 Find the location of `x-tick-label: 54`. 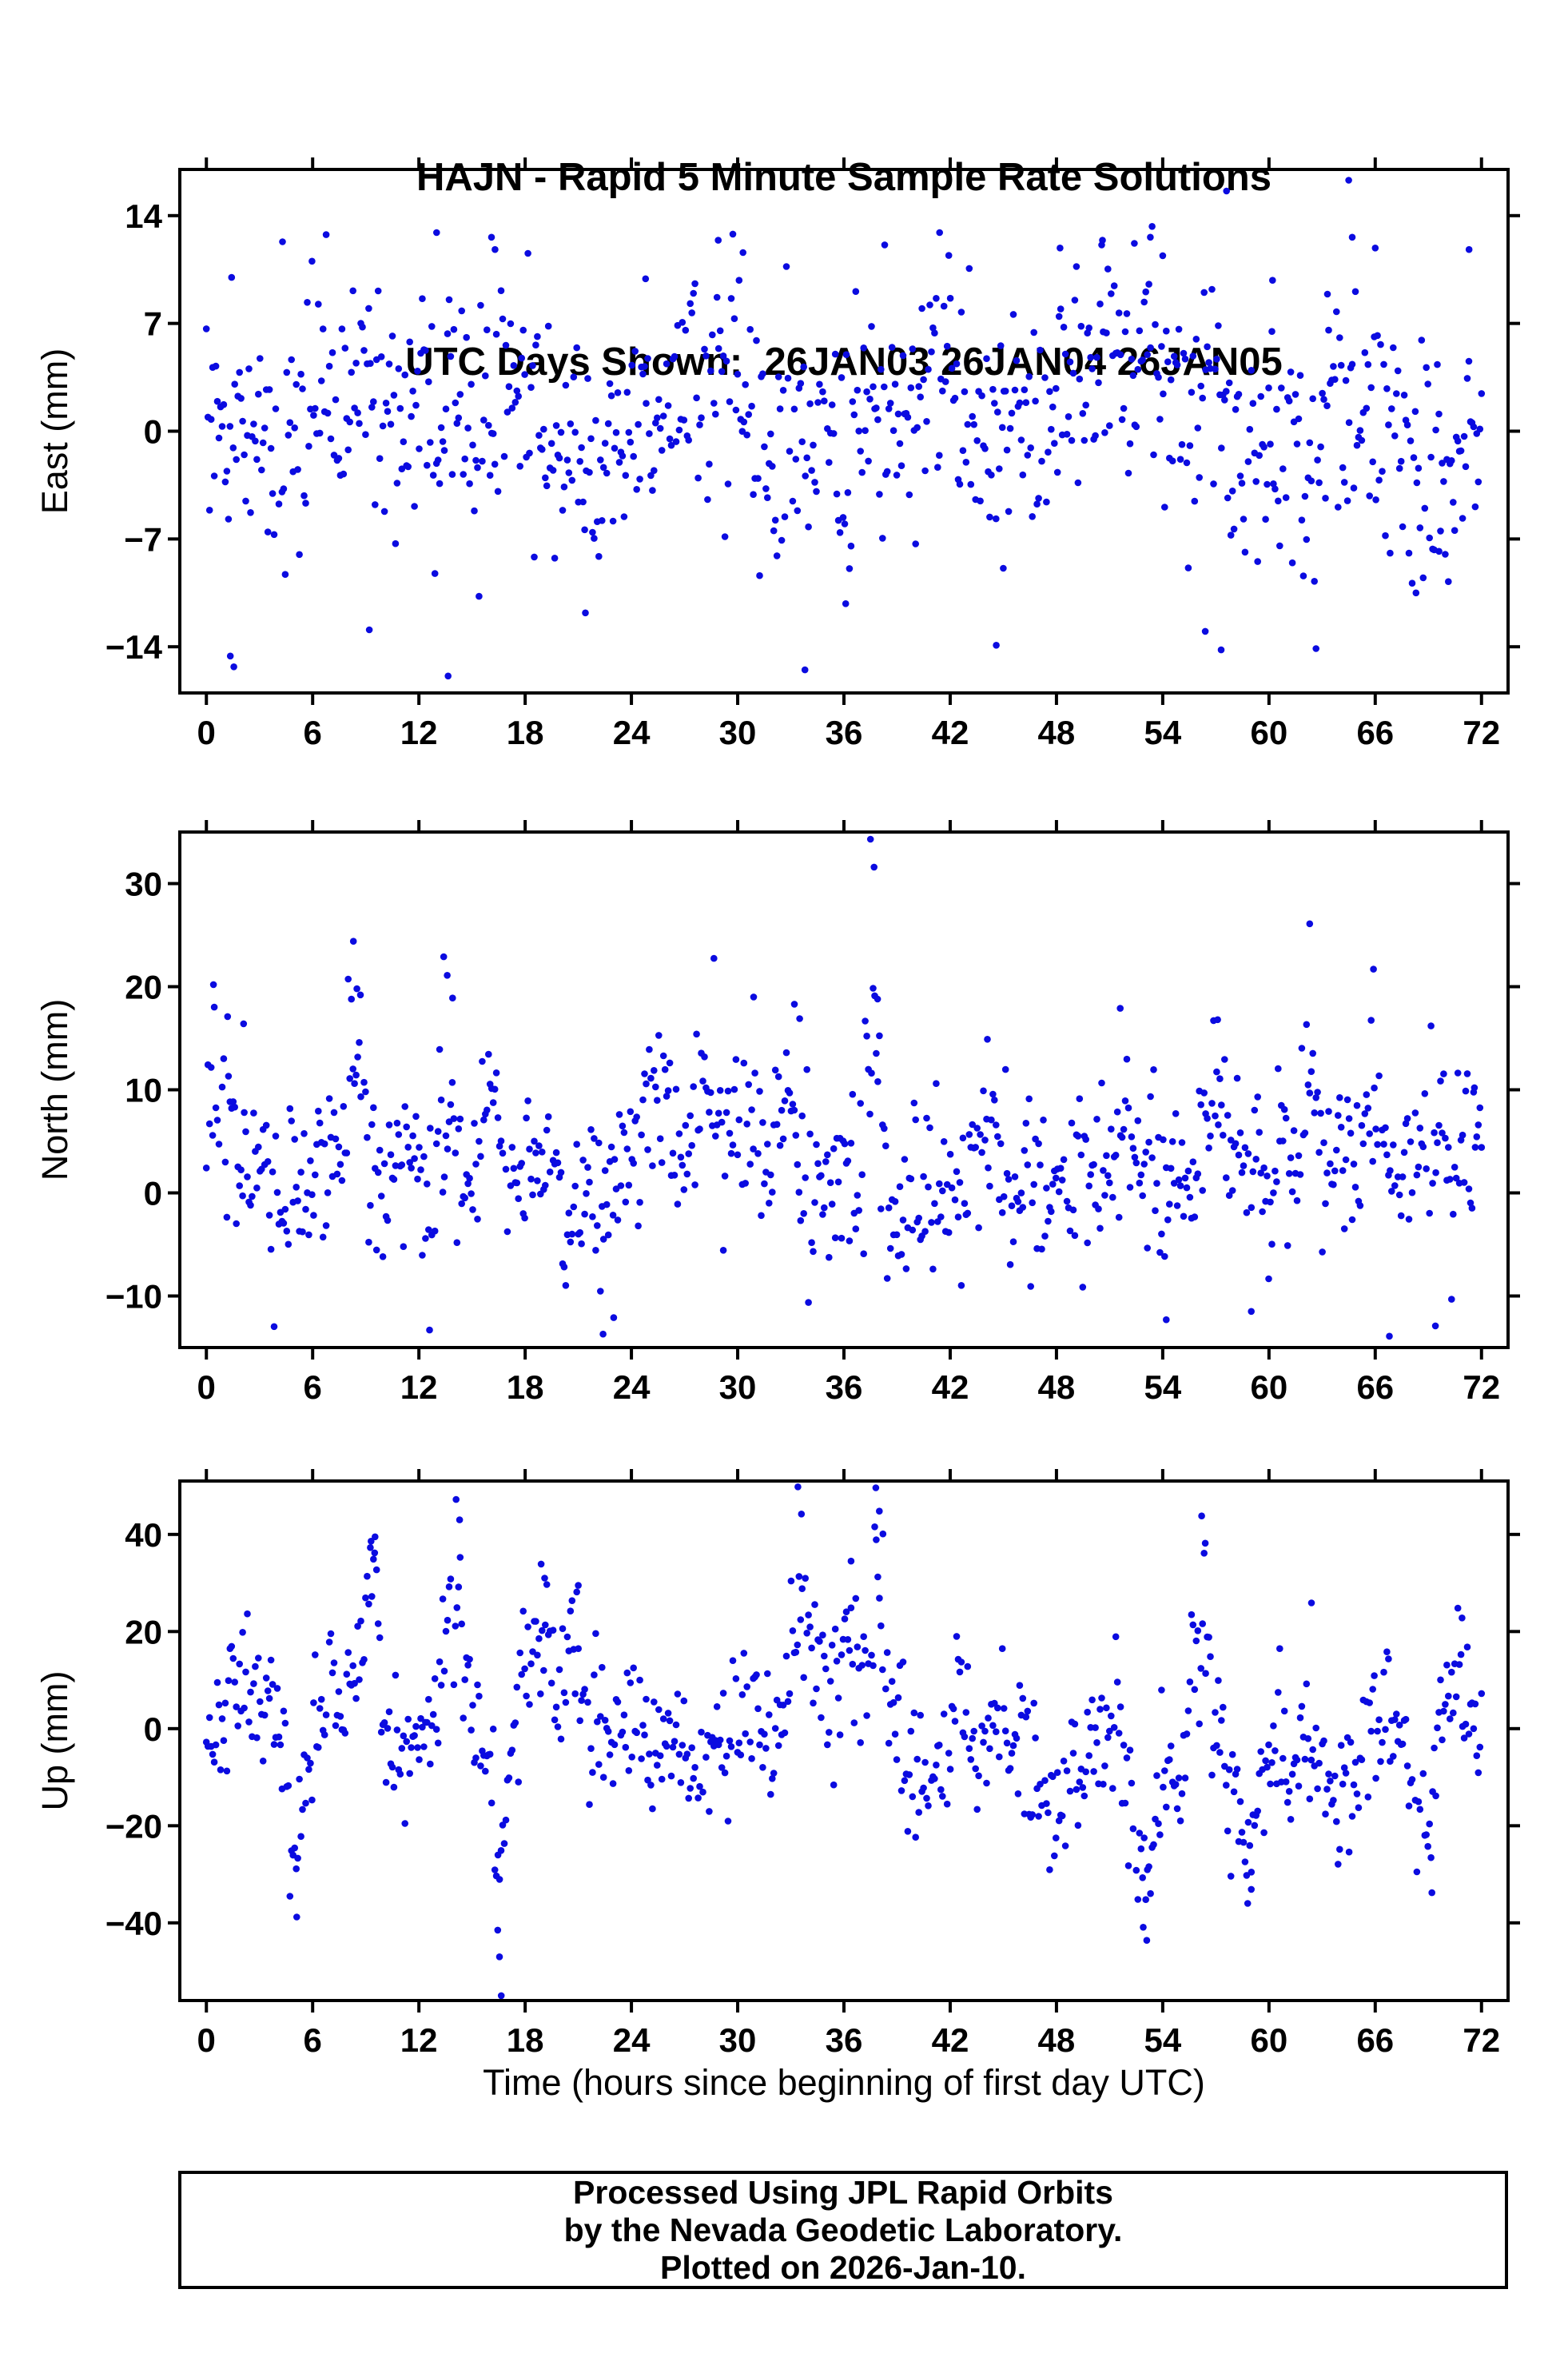

x-tick-label: 54 is located at coordinates (1163, 1387).